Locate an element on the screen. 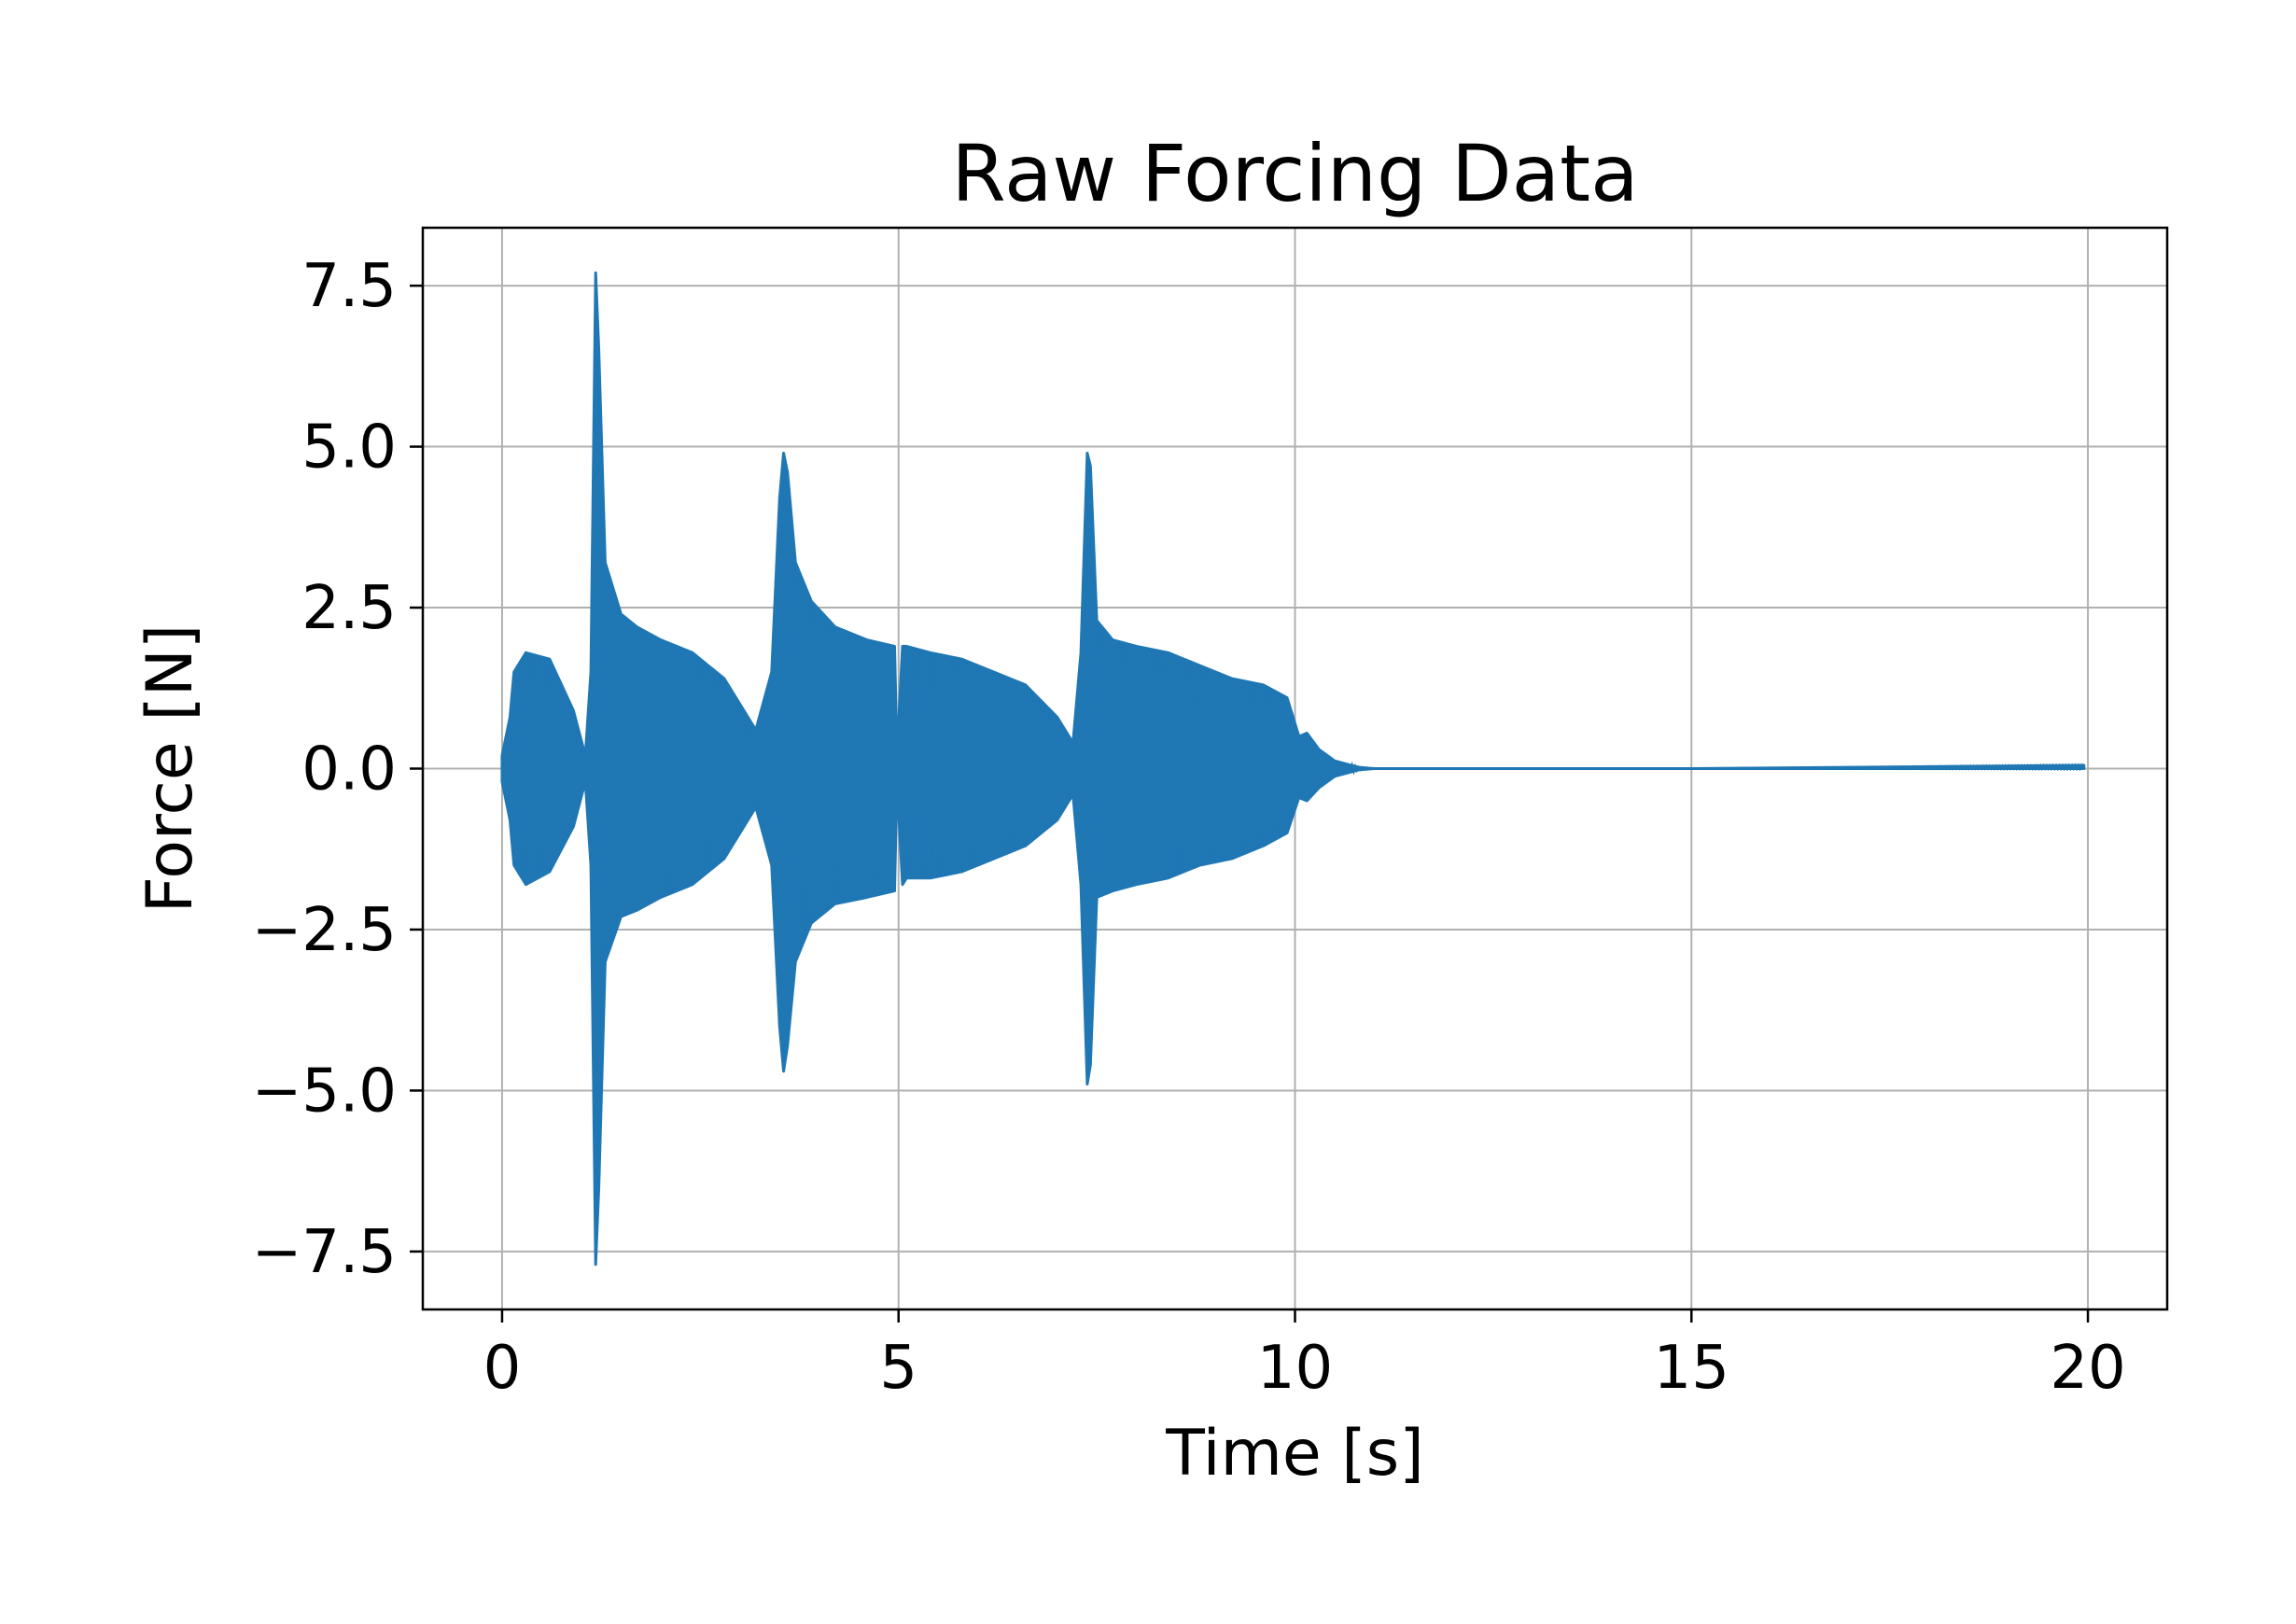 This screenshot has height=1624, width=2296. y-tick-label: −7.5 is located at coordinates (324, 1252).